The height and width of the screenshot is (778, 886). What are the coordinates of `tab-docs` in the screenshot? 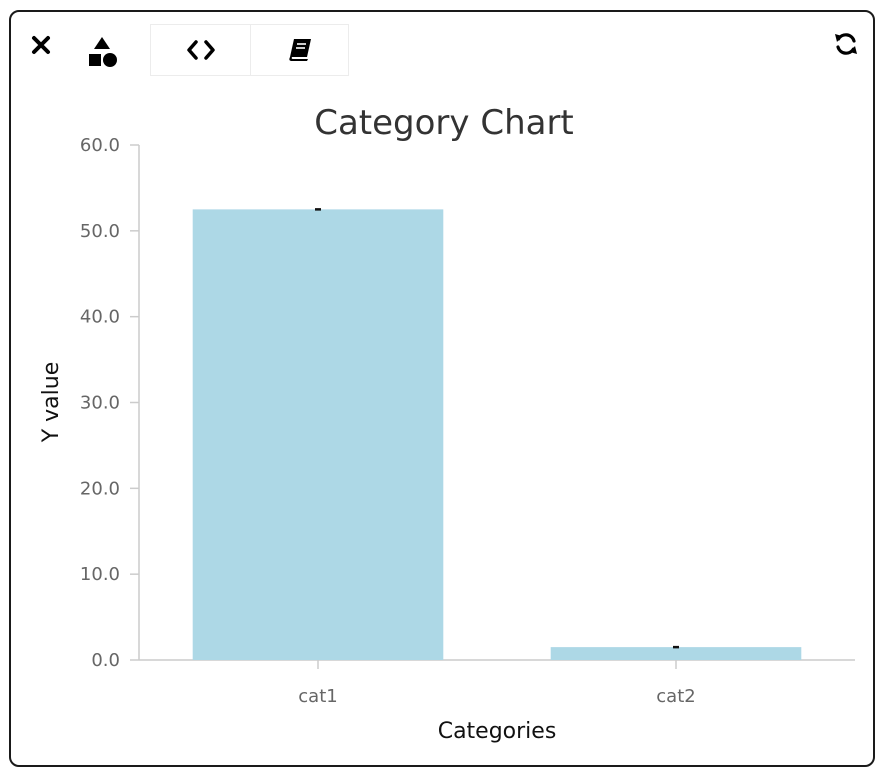 It's located at (299, 50).